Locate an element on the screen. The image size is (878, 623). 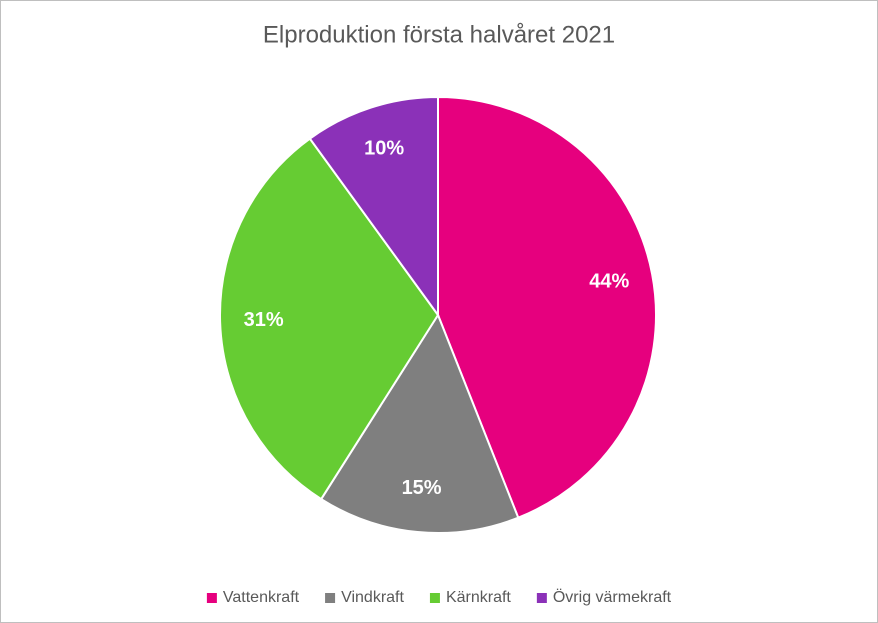
data-label: 44% is located at coordinates (609, 282).